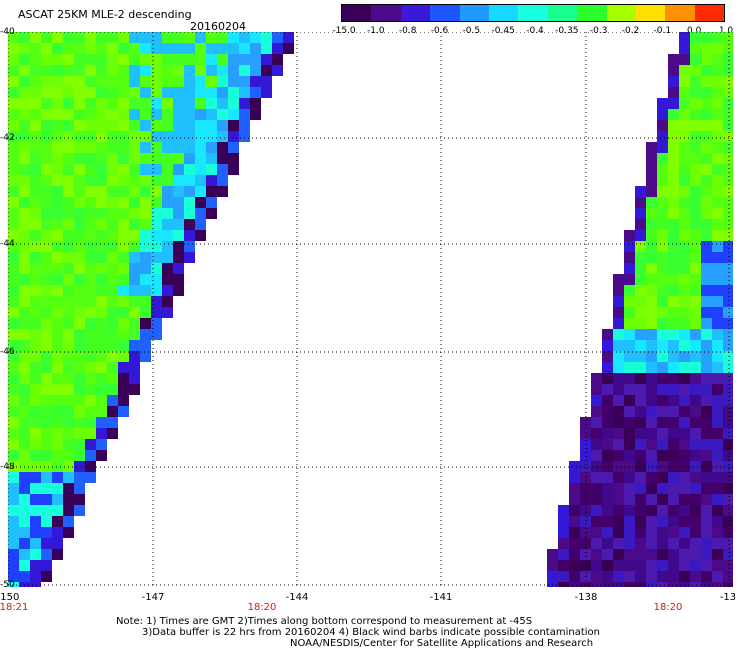 The width and height of the screenshot is (740, 650). What do you see at coordinates (218, 26) in the screenshot?
I see `map-date: 20160204` at bounding box center [218, 26].